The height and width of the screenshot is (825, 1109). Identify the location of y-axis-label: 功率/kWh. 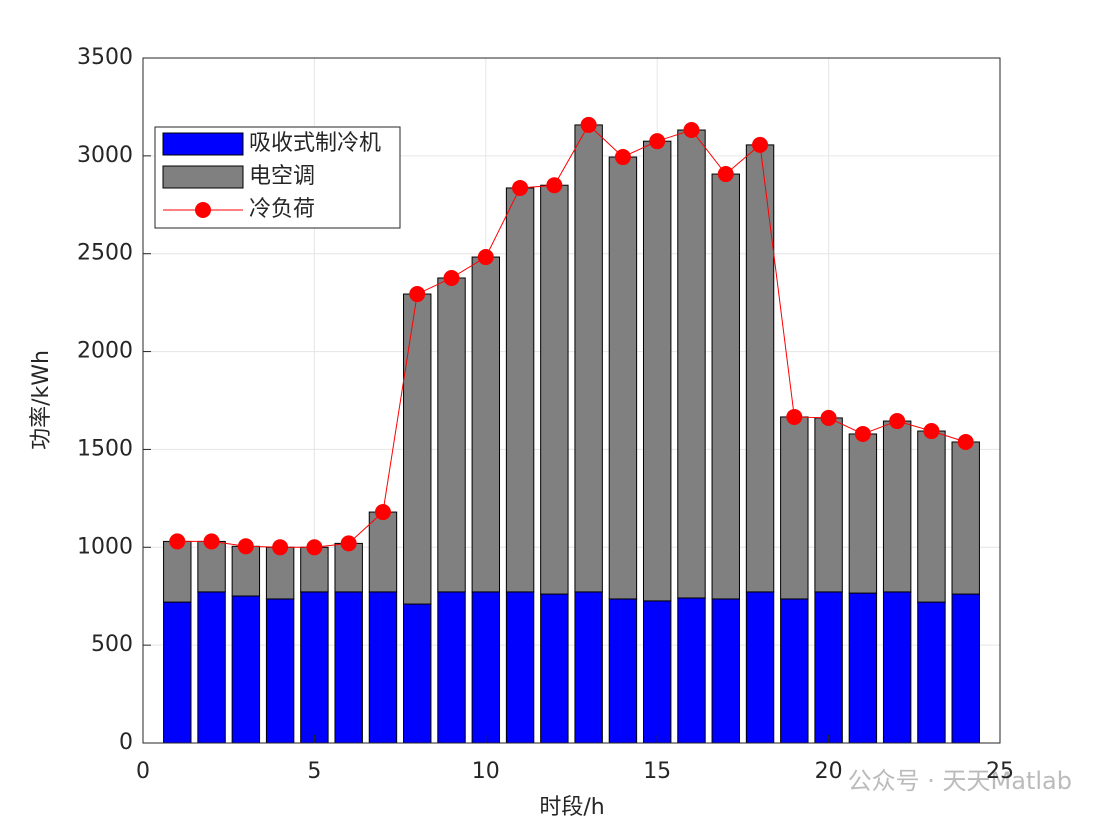
(41, 400).